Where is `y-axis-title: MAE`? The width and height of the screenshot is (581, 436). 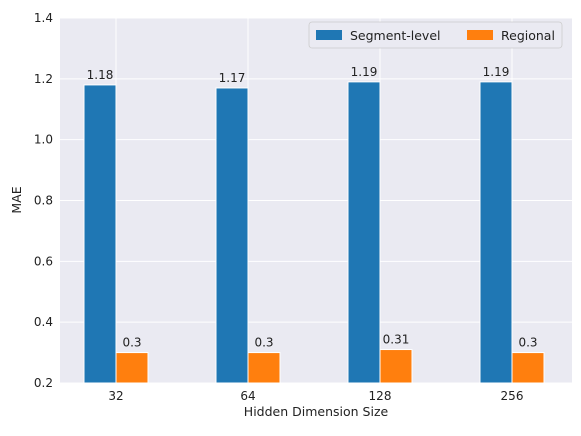 y-axis-title: MAE is located at coordinates (16, 199).